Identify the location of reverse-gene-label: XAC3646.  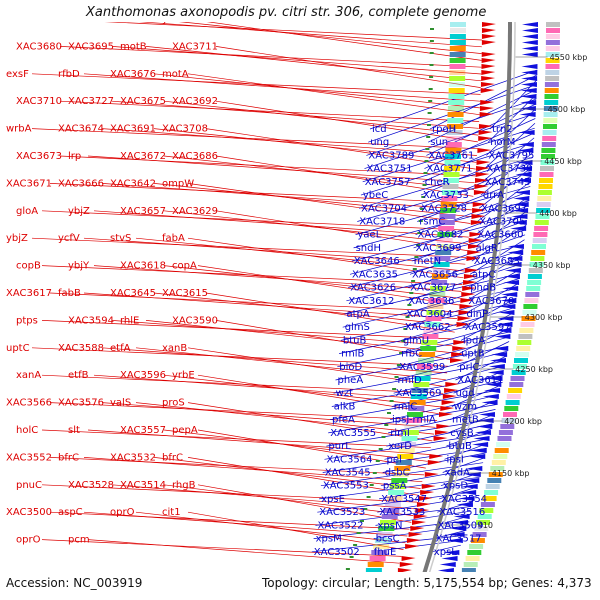
(377, 261).